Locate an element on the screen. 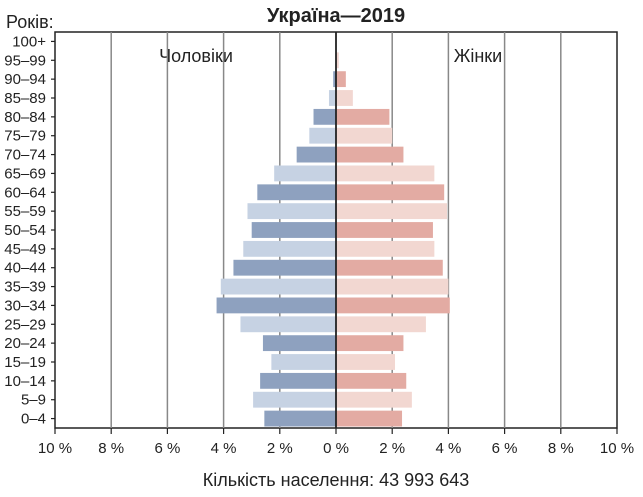 The width and height of the screenshot is (643, 497). category-label: 25–29 is located at coordinates (25, 324).